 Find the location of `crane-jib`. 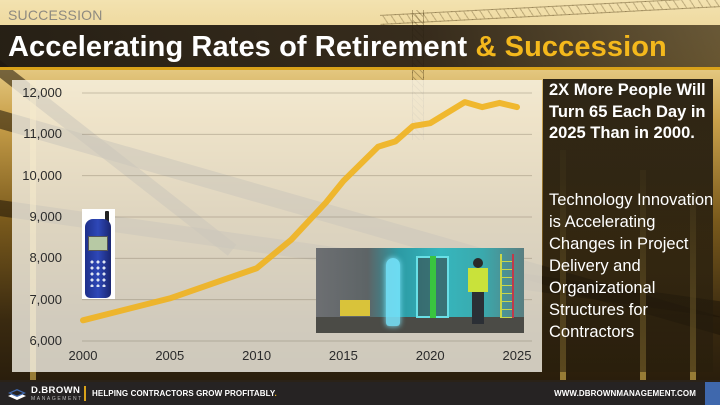

crane-jib is located at coordinates (549, 12).